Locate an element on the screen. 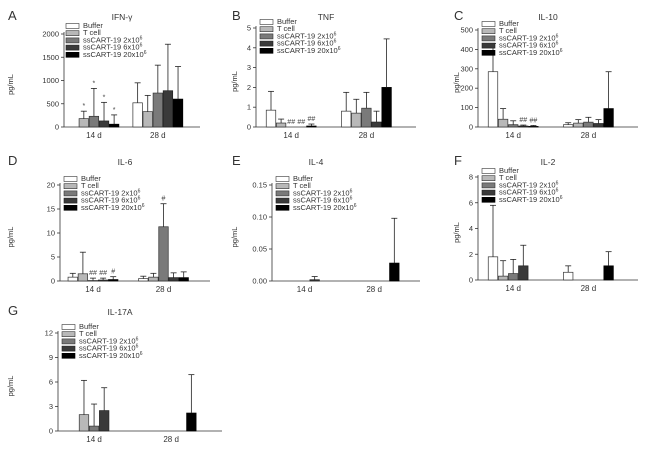  panel-title: TNF is located at coordinates (326, 17).